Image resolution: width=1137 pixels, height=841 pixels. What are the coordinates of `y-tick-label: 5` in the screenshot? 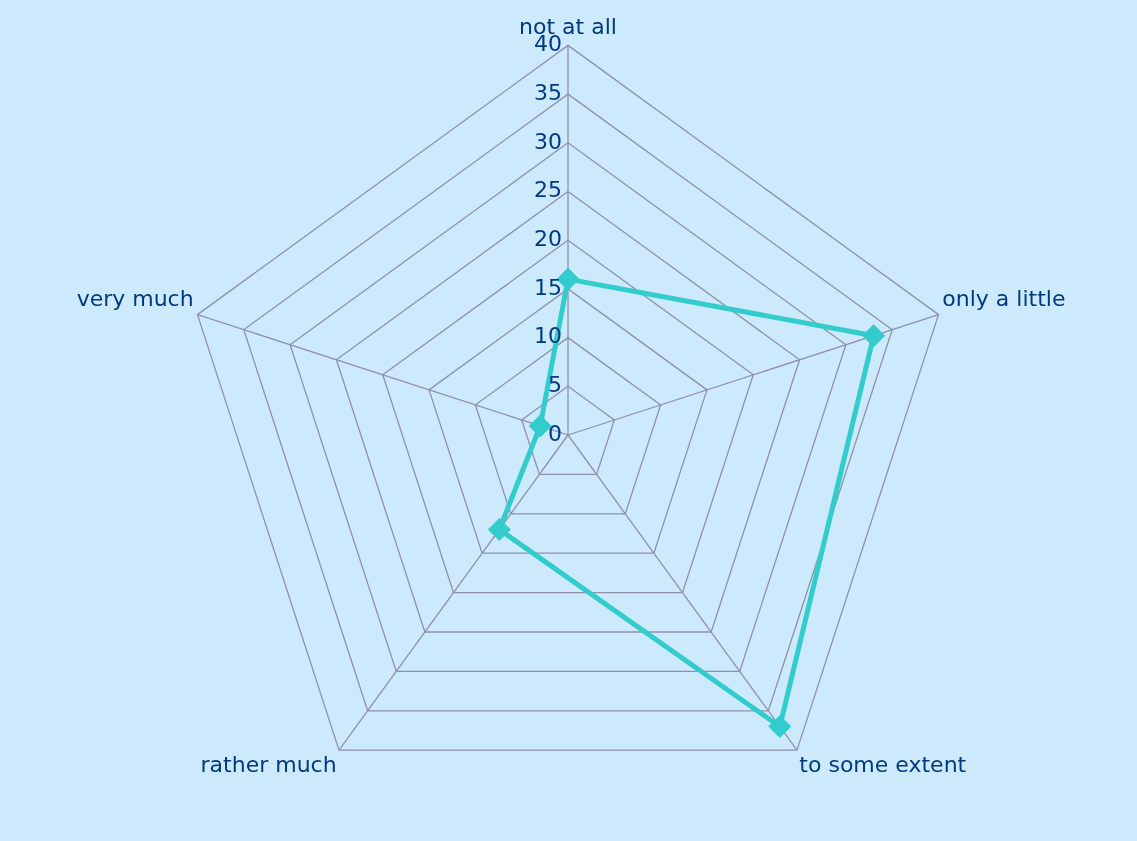 It's located at (555, 385).